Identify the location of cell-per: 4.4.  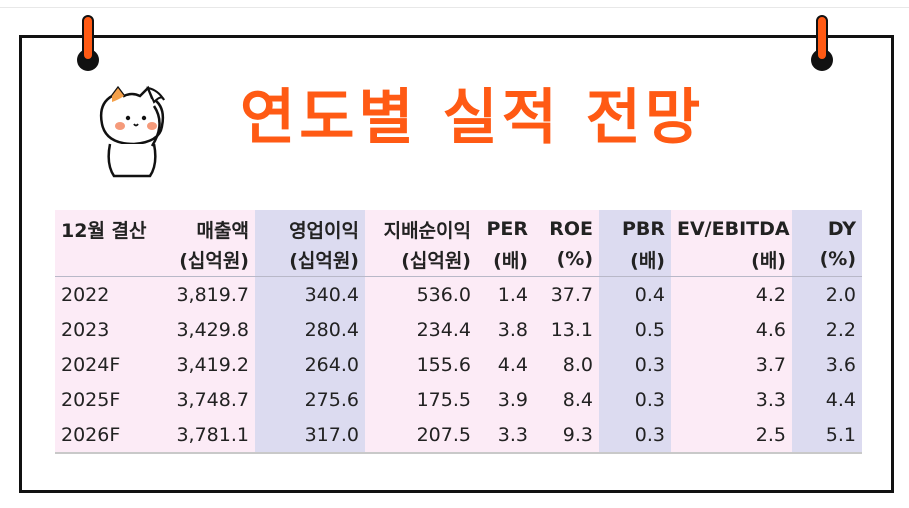
(505, 364).